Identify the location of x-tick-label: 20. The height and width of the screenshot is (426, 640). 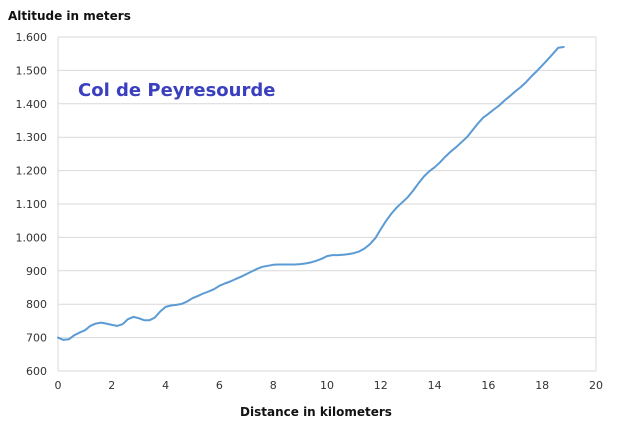
(596, 385).